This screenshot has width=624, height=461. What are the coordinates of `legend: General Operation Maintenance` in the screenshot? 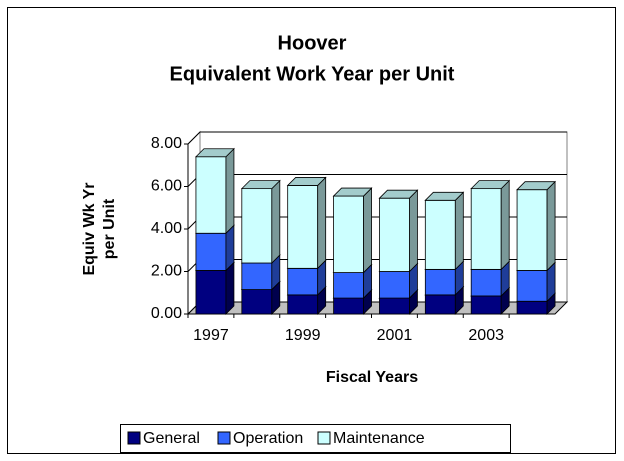 It's located at (315, 438).